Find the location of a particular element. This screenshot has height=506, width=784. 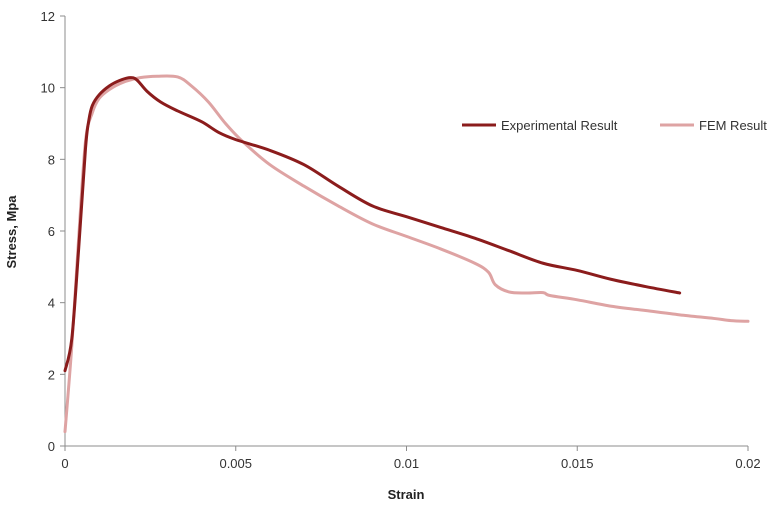

x-tick-label: 0 is located at coordinates (64, 463).